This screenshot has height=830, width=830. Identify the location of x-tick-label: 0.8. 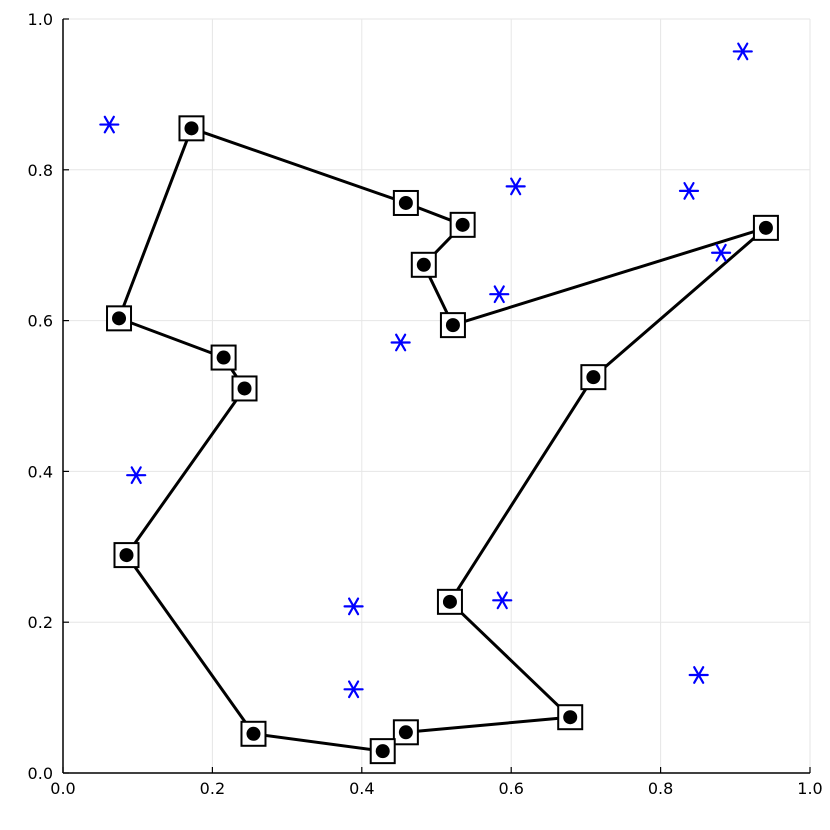
(660, 788).